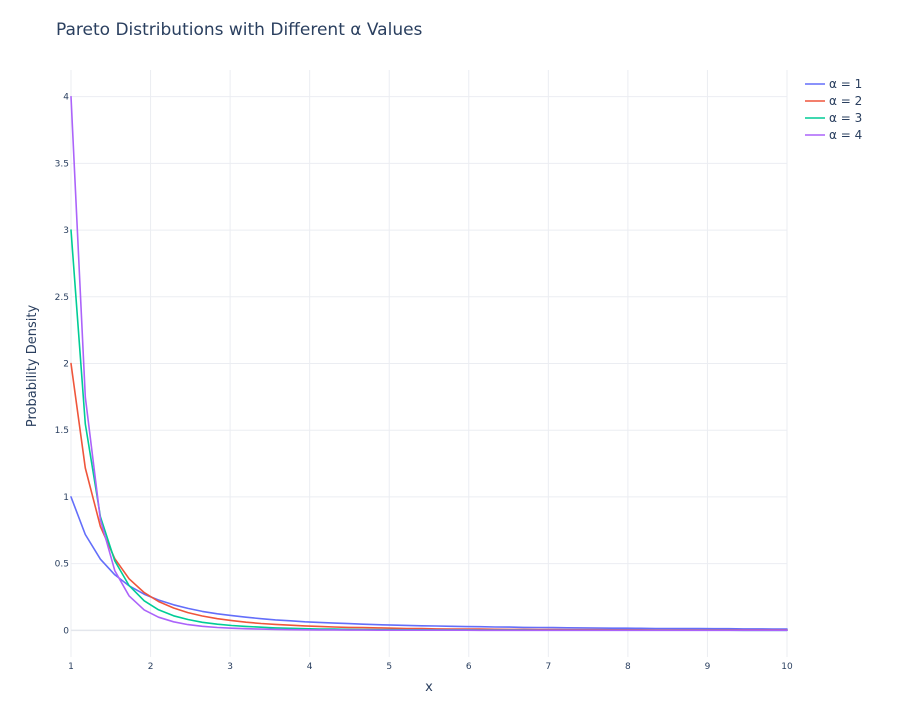  Describe the element at coordinates (66, 498) in the screenshot. I see `y-tick-label: 1` at that location.